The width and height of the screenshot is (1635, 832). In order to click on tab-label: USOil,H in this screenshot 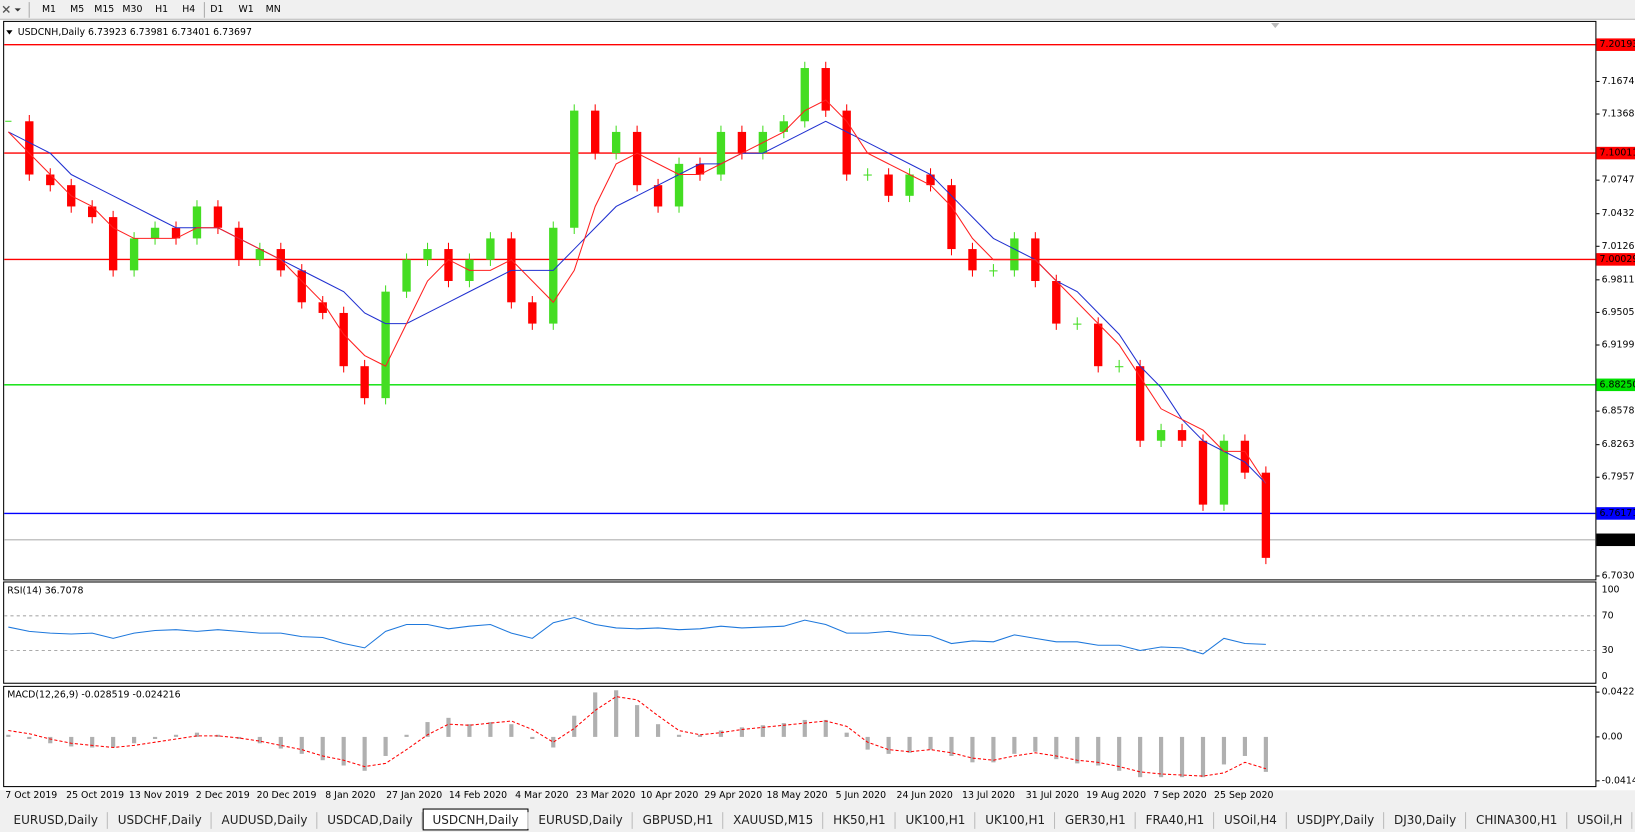, I will do `click(1599, 820)`.